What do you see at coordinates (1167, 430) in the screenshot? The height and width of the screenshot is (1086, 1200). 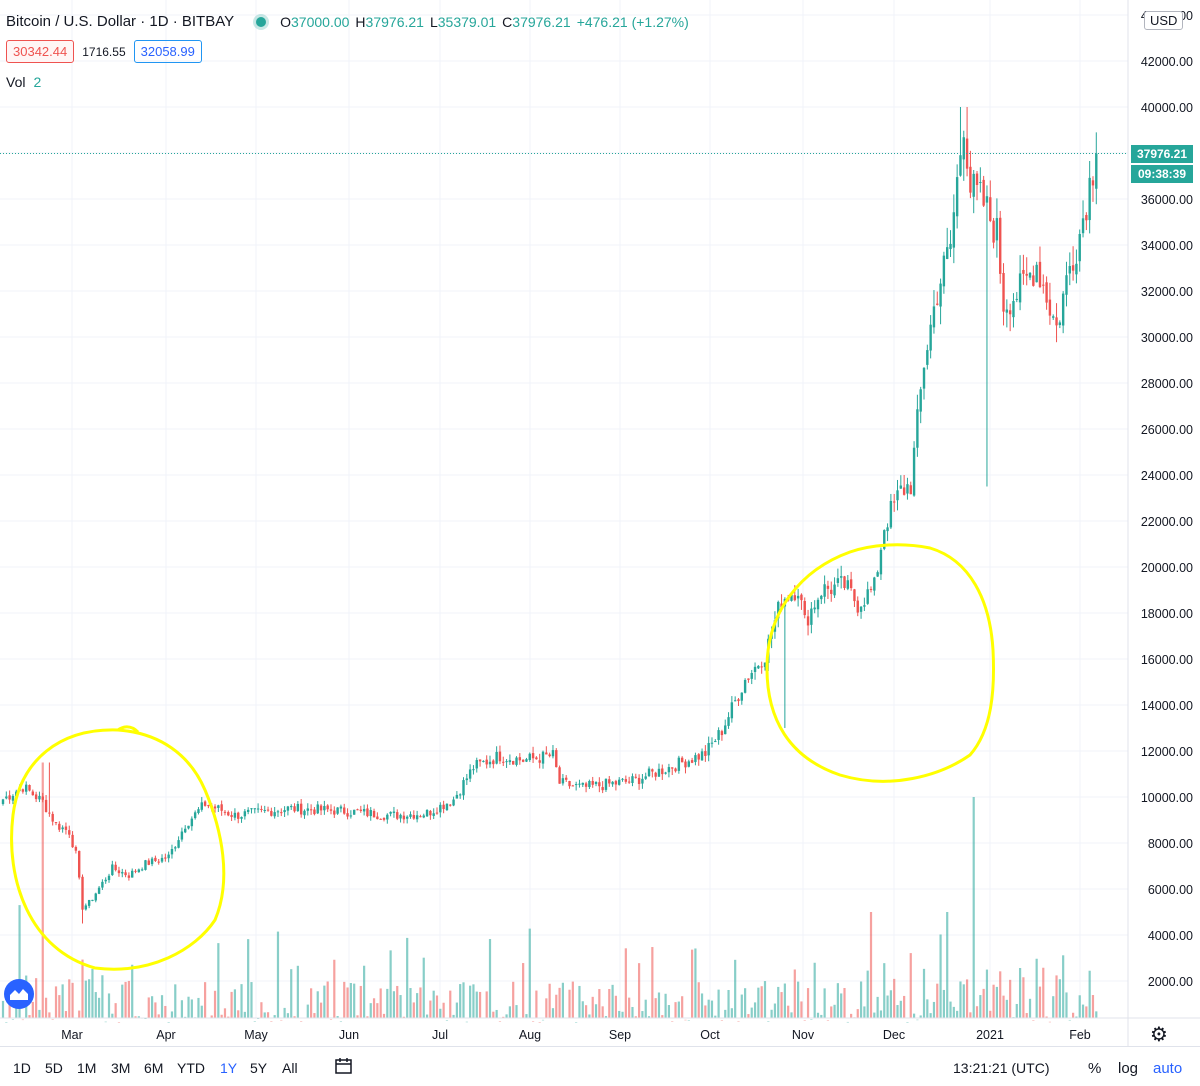 I see `price-tick-label: 26000.00` at bounding box center [1167, 430].